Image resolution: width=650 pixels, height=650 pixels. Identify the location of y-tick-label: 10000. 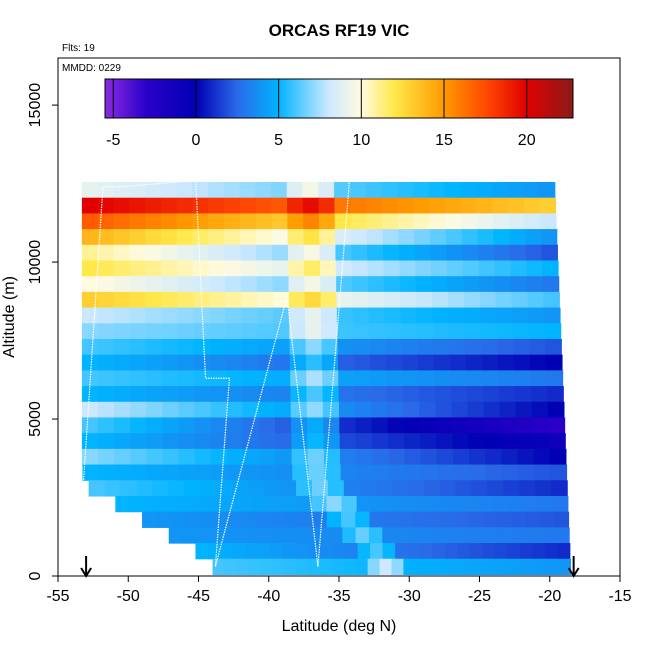
(35, 262).